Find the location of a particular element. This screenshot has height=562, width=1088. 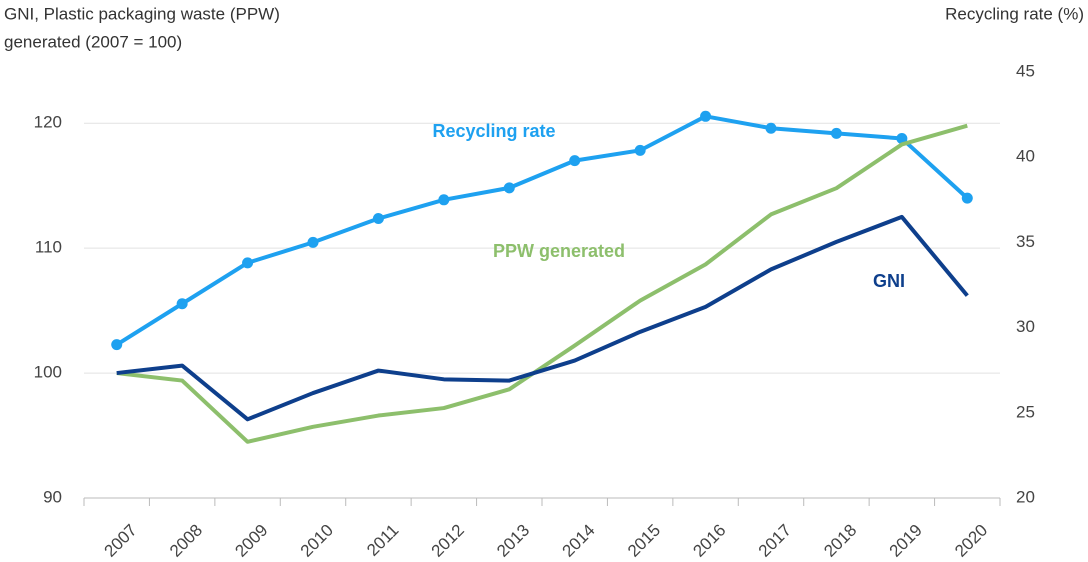

y-tick-label: 120 is located at coordinates (48, 122).